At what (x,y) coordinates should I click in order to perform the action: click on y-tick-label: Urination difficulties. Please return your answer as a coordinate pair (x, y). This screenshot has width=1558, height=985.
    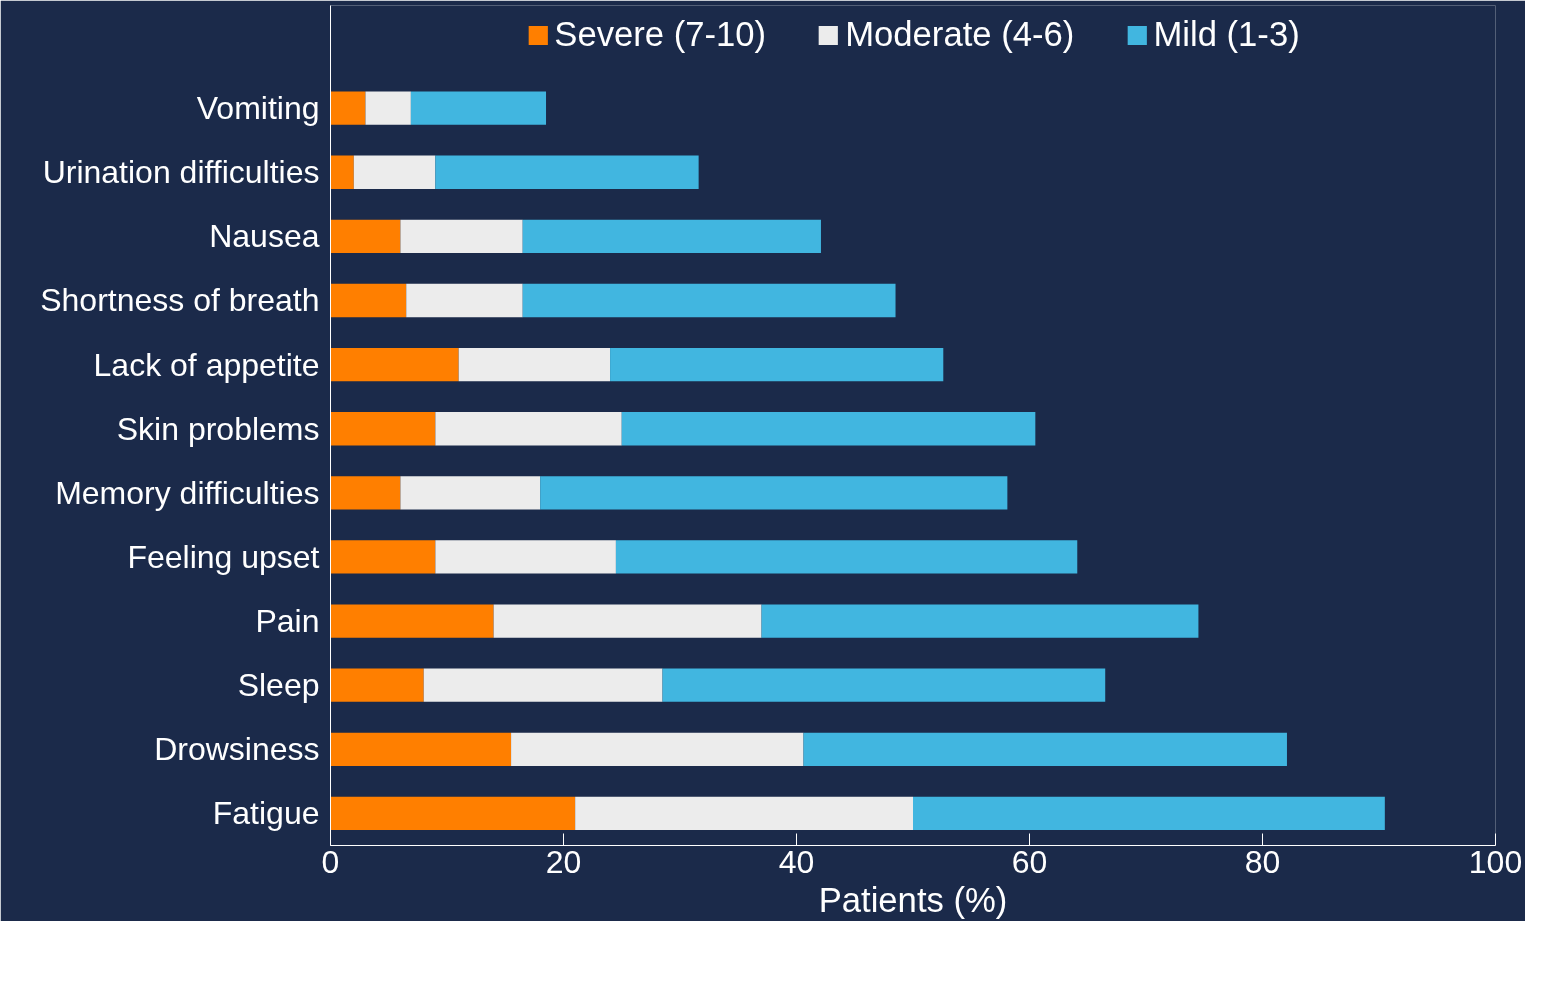
    Looking at the image, I should click on (181, 172).